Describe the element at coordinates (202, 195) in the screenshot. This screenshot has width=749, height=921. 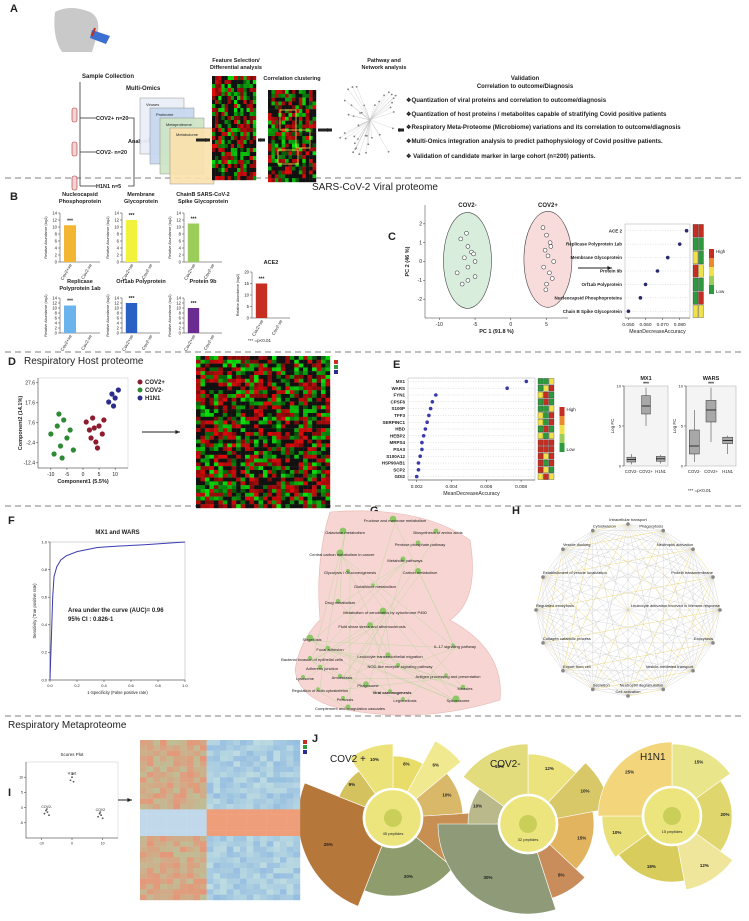
I see `chart-title: ChainB SARS-CoV-2` at that location.